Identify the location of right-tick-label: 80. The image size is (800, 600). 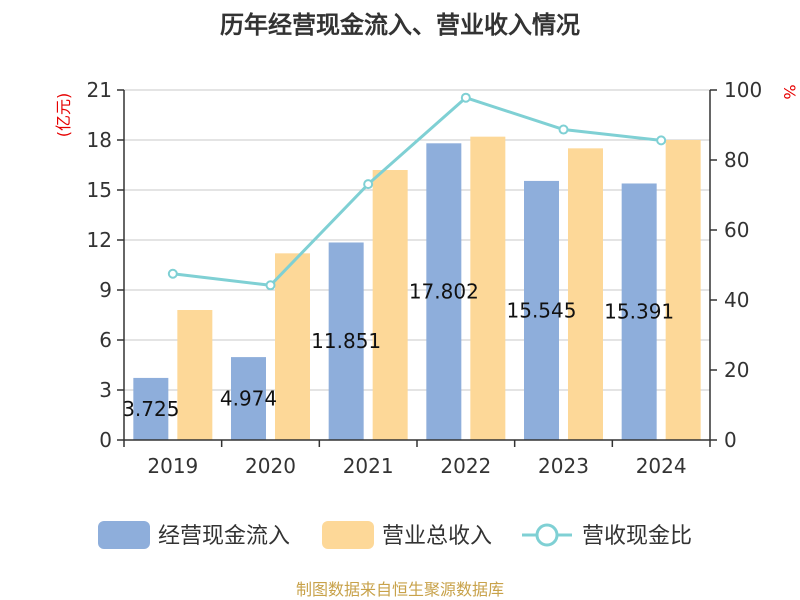
(736, 160).